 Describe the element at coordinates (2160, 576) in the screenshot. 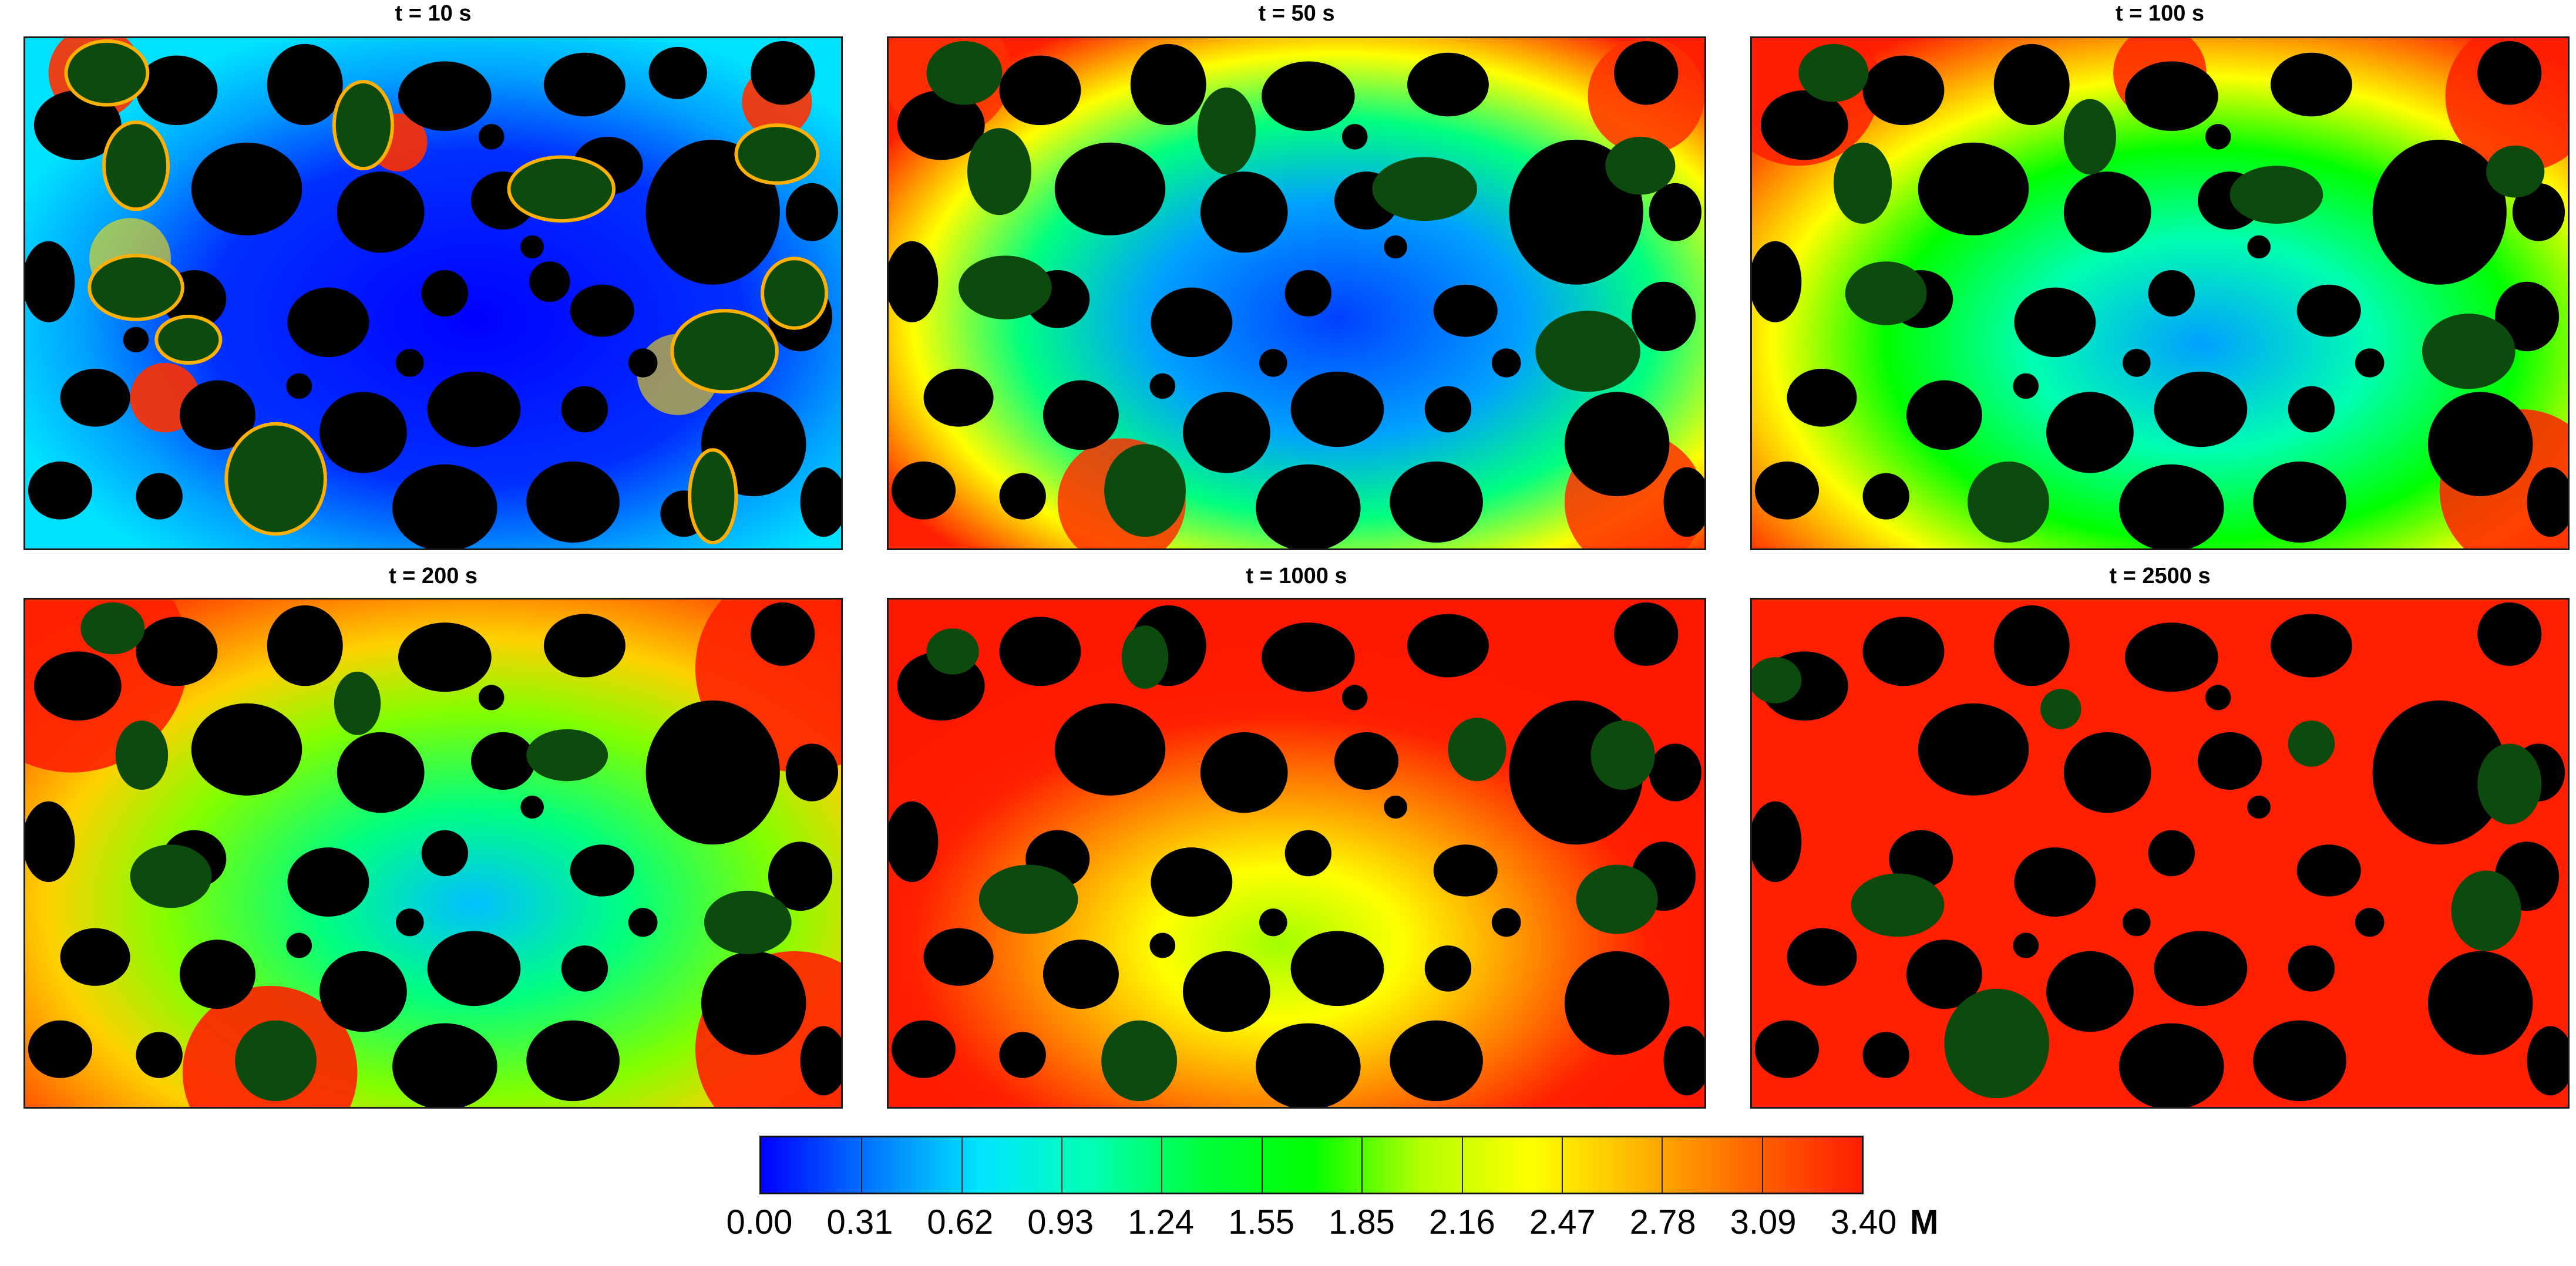

I see `panel-title: t = 2500 s` at that location.